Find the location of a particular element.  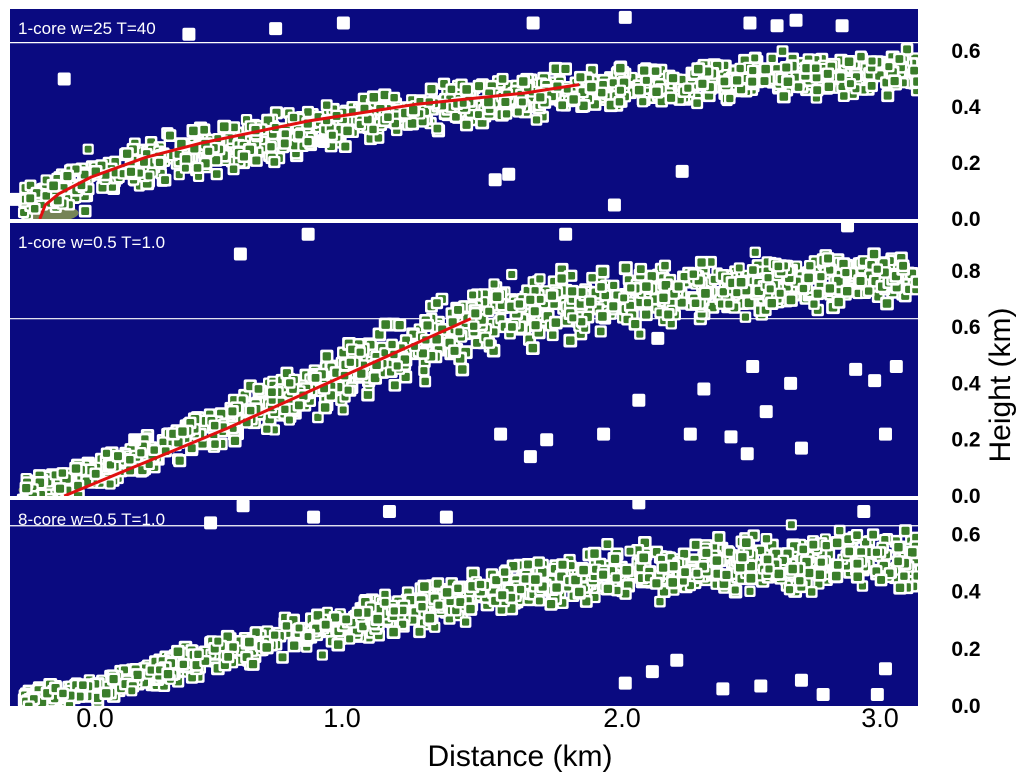

y-tick-label: 0.8 is located at coordinates (966, 271).